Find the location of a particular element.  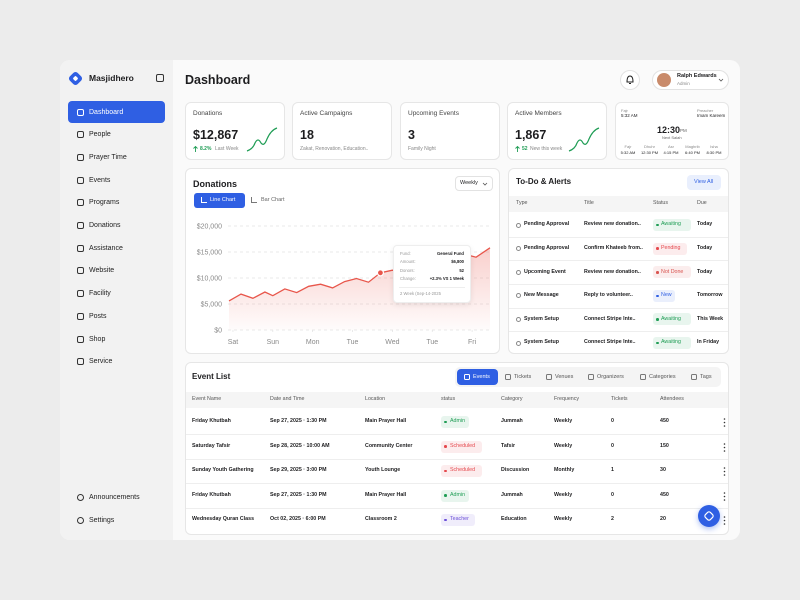

event-cell: 0 is located at coordinates (612, 445).